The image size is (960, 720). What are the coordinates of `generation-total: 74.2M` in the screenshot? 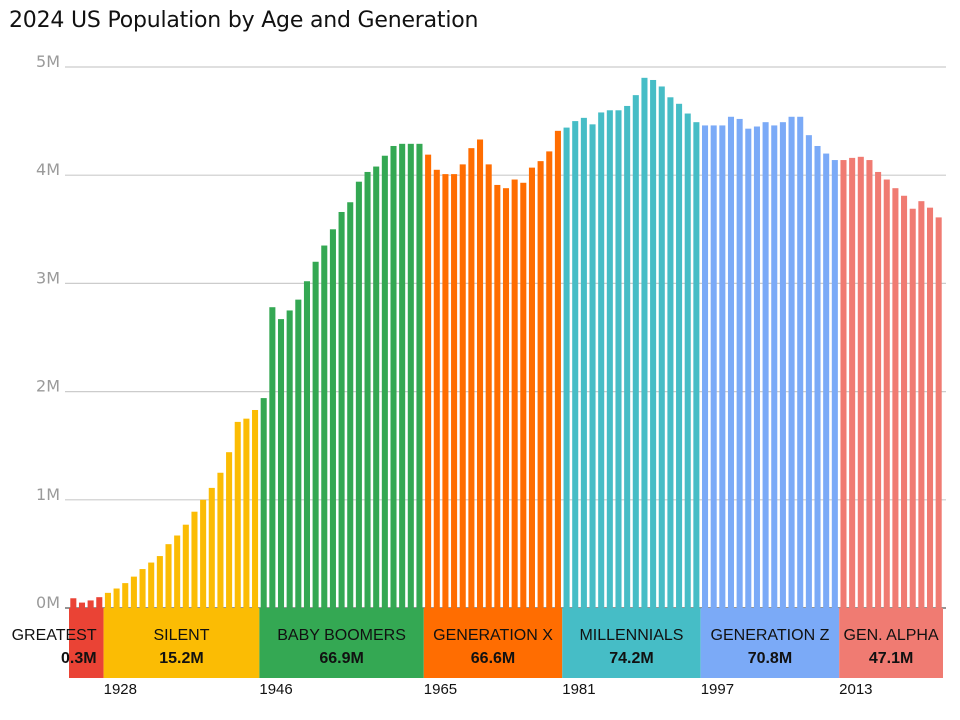 It's located at (631, 658).